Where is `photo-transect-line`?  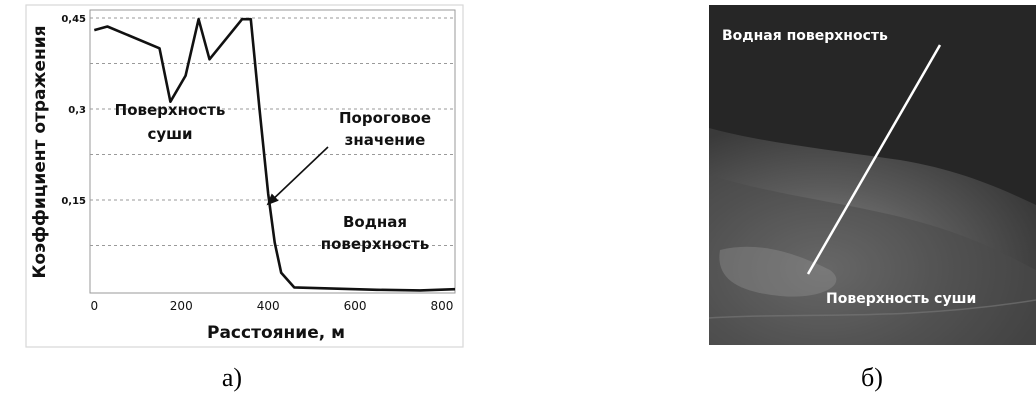
photo-transect-line is located at coordinates (874, 159).